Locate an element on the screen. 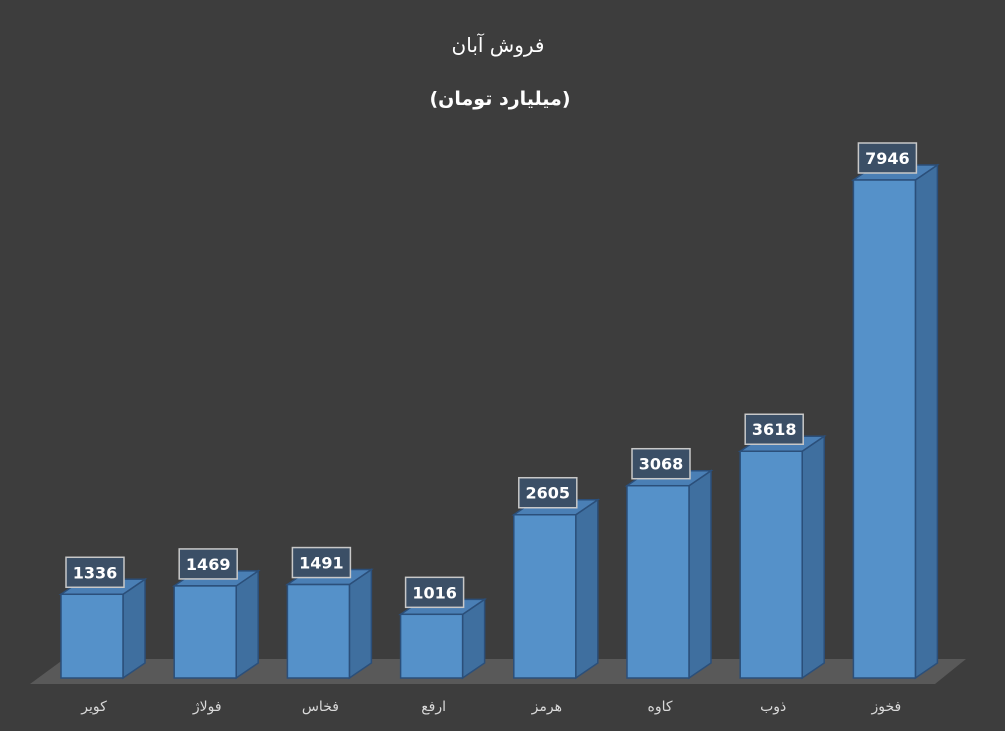  data-label: 3068 is located at coordinates (661, 464).